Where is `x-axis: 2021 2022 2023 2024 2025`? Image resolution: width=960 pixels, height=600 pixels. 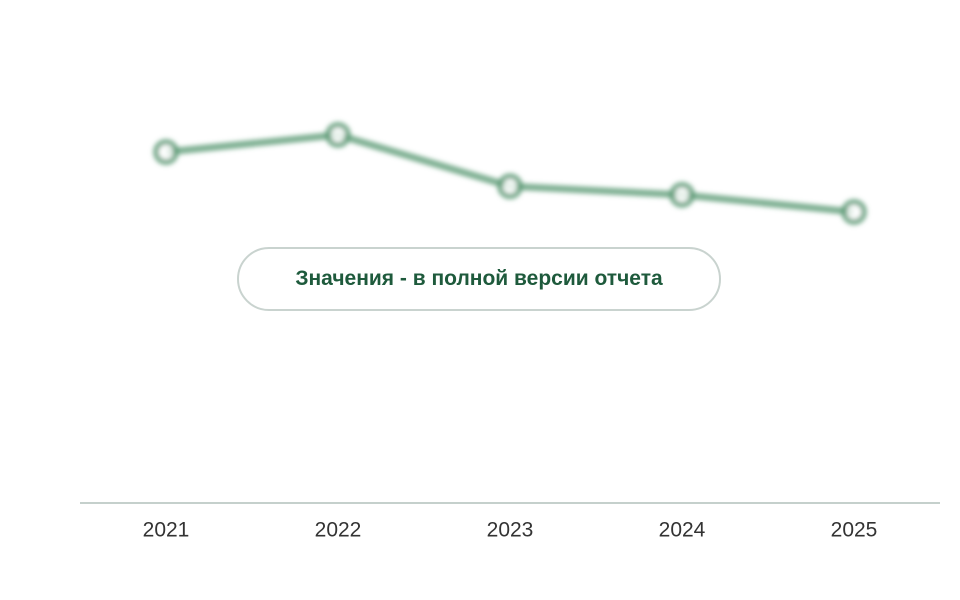
x-axis: 2021 2022 2023 2024 2025 is located at coordinates (510, 530).